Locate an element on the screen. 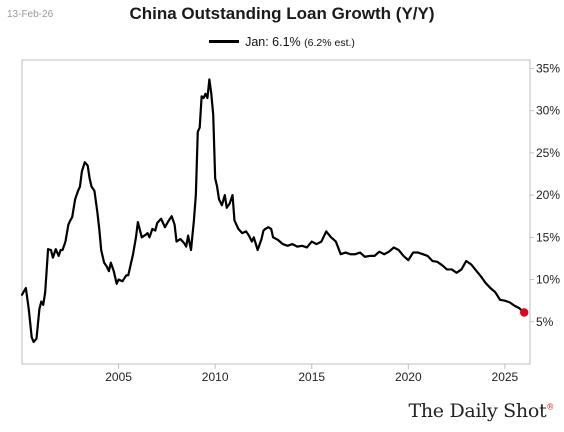 This screenshot has width=564, height=432. y-tick-label: 25% is located at coordinates (548, 153).